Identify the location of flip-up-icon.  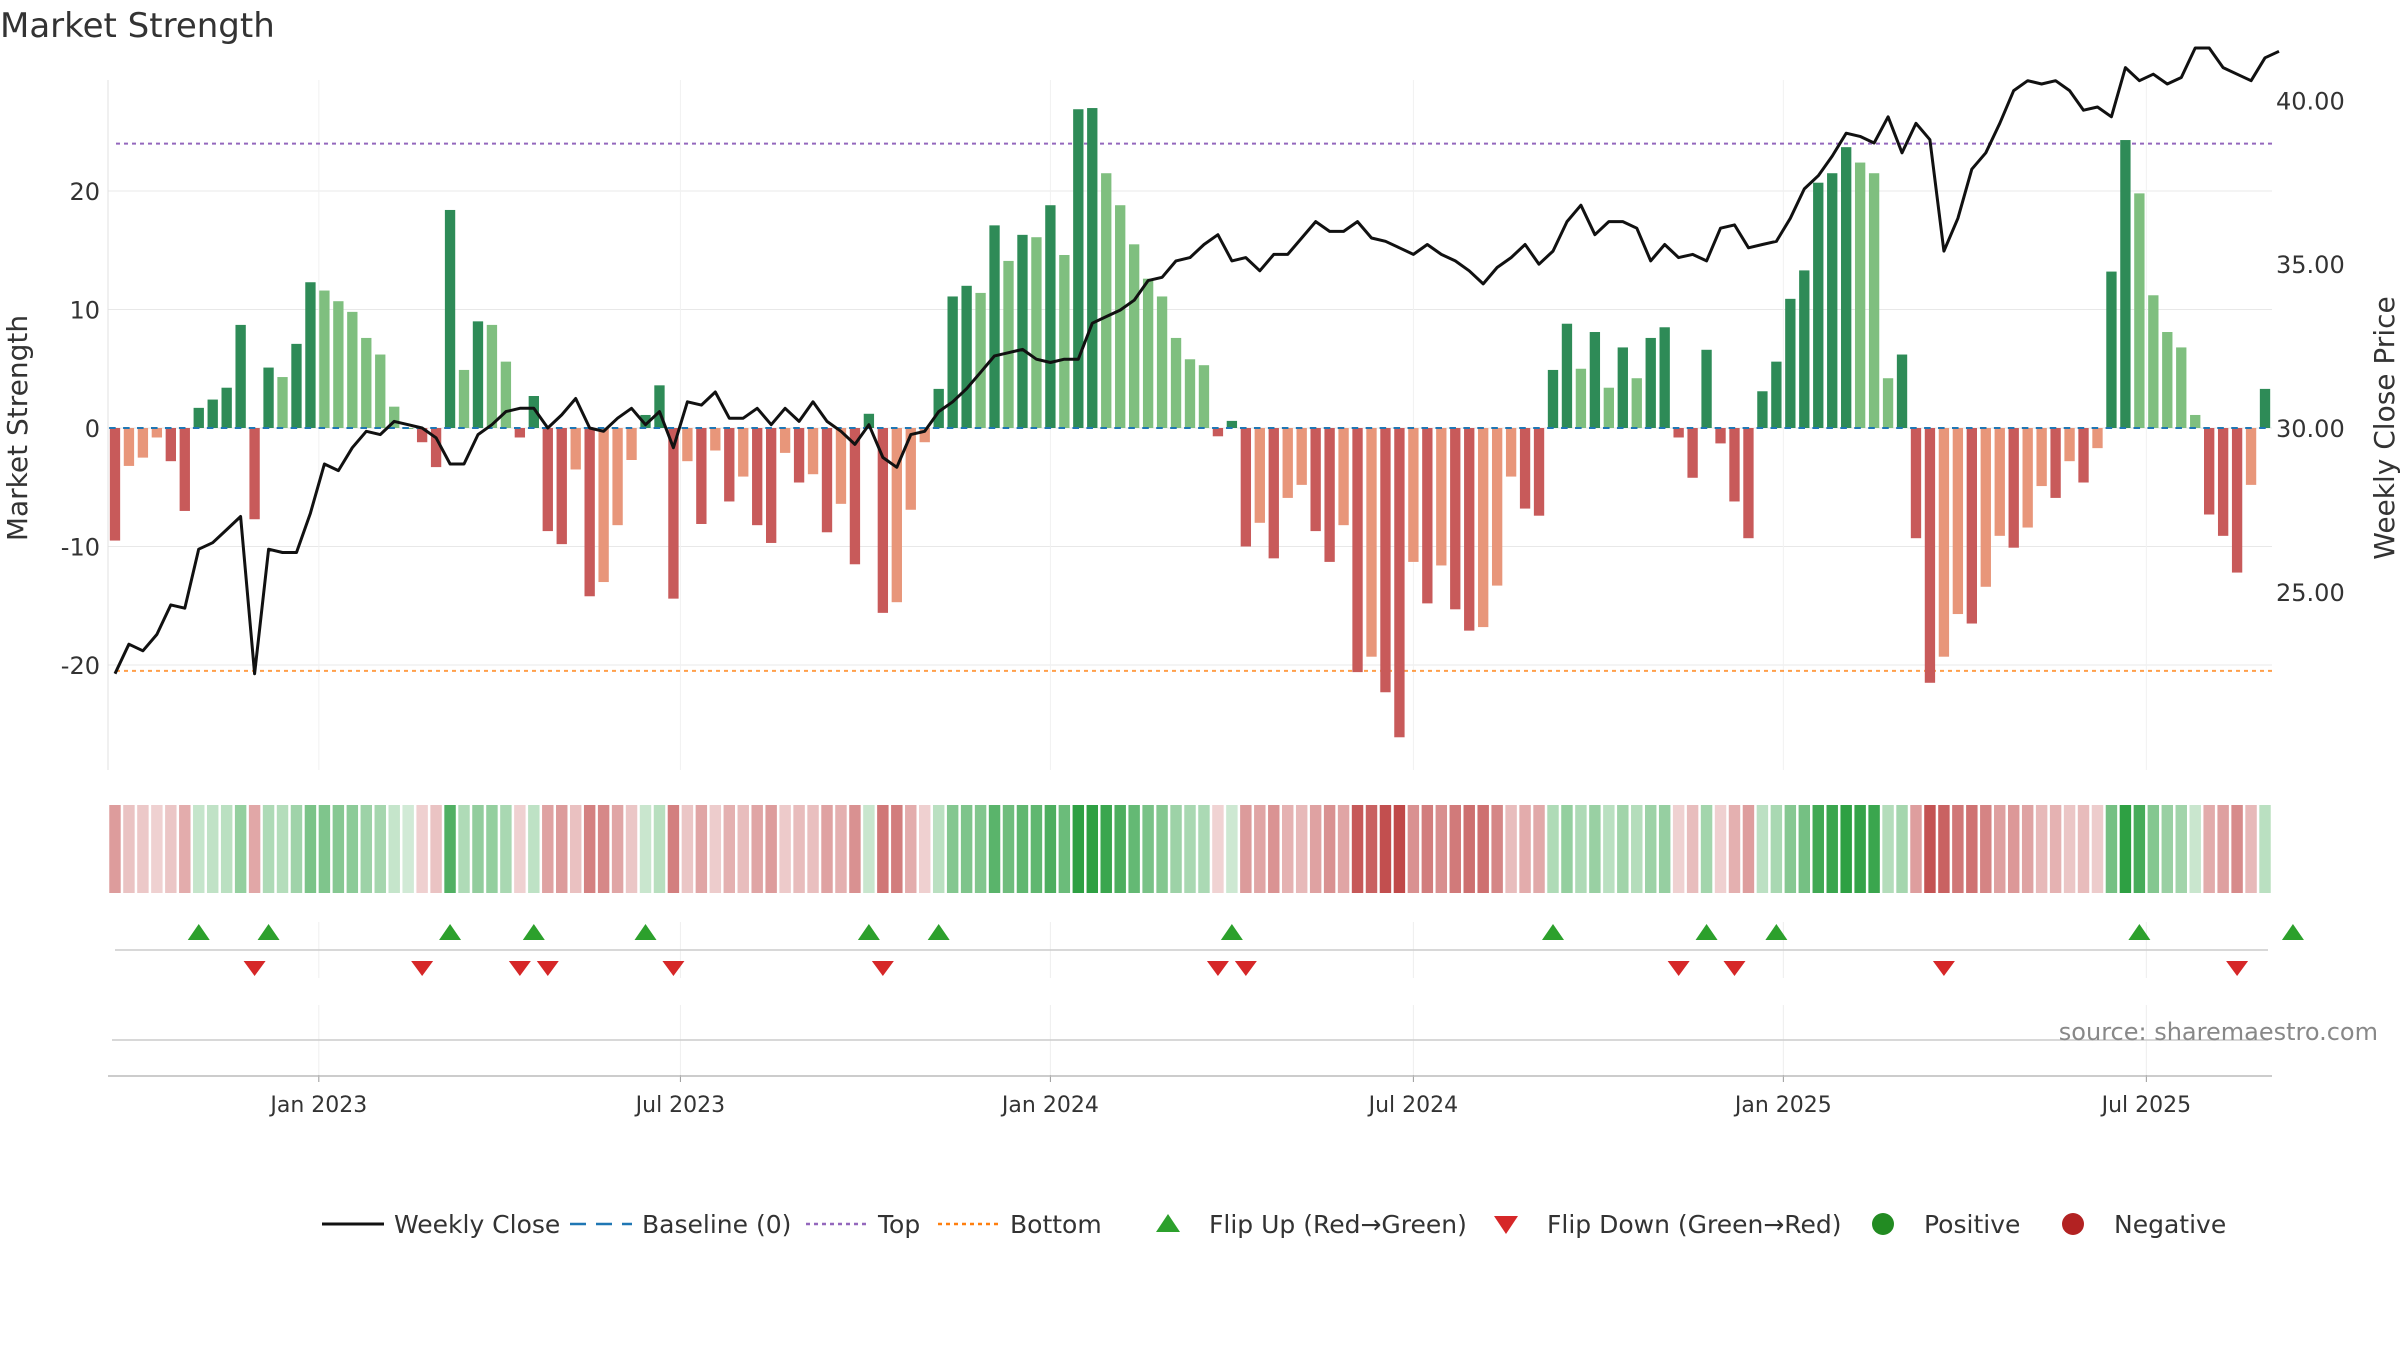
(1168, 1223).